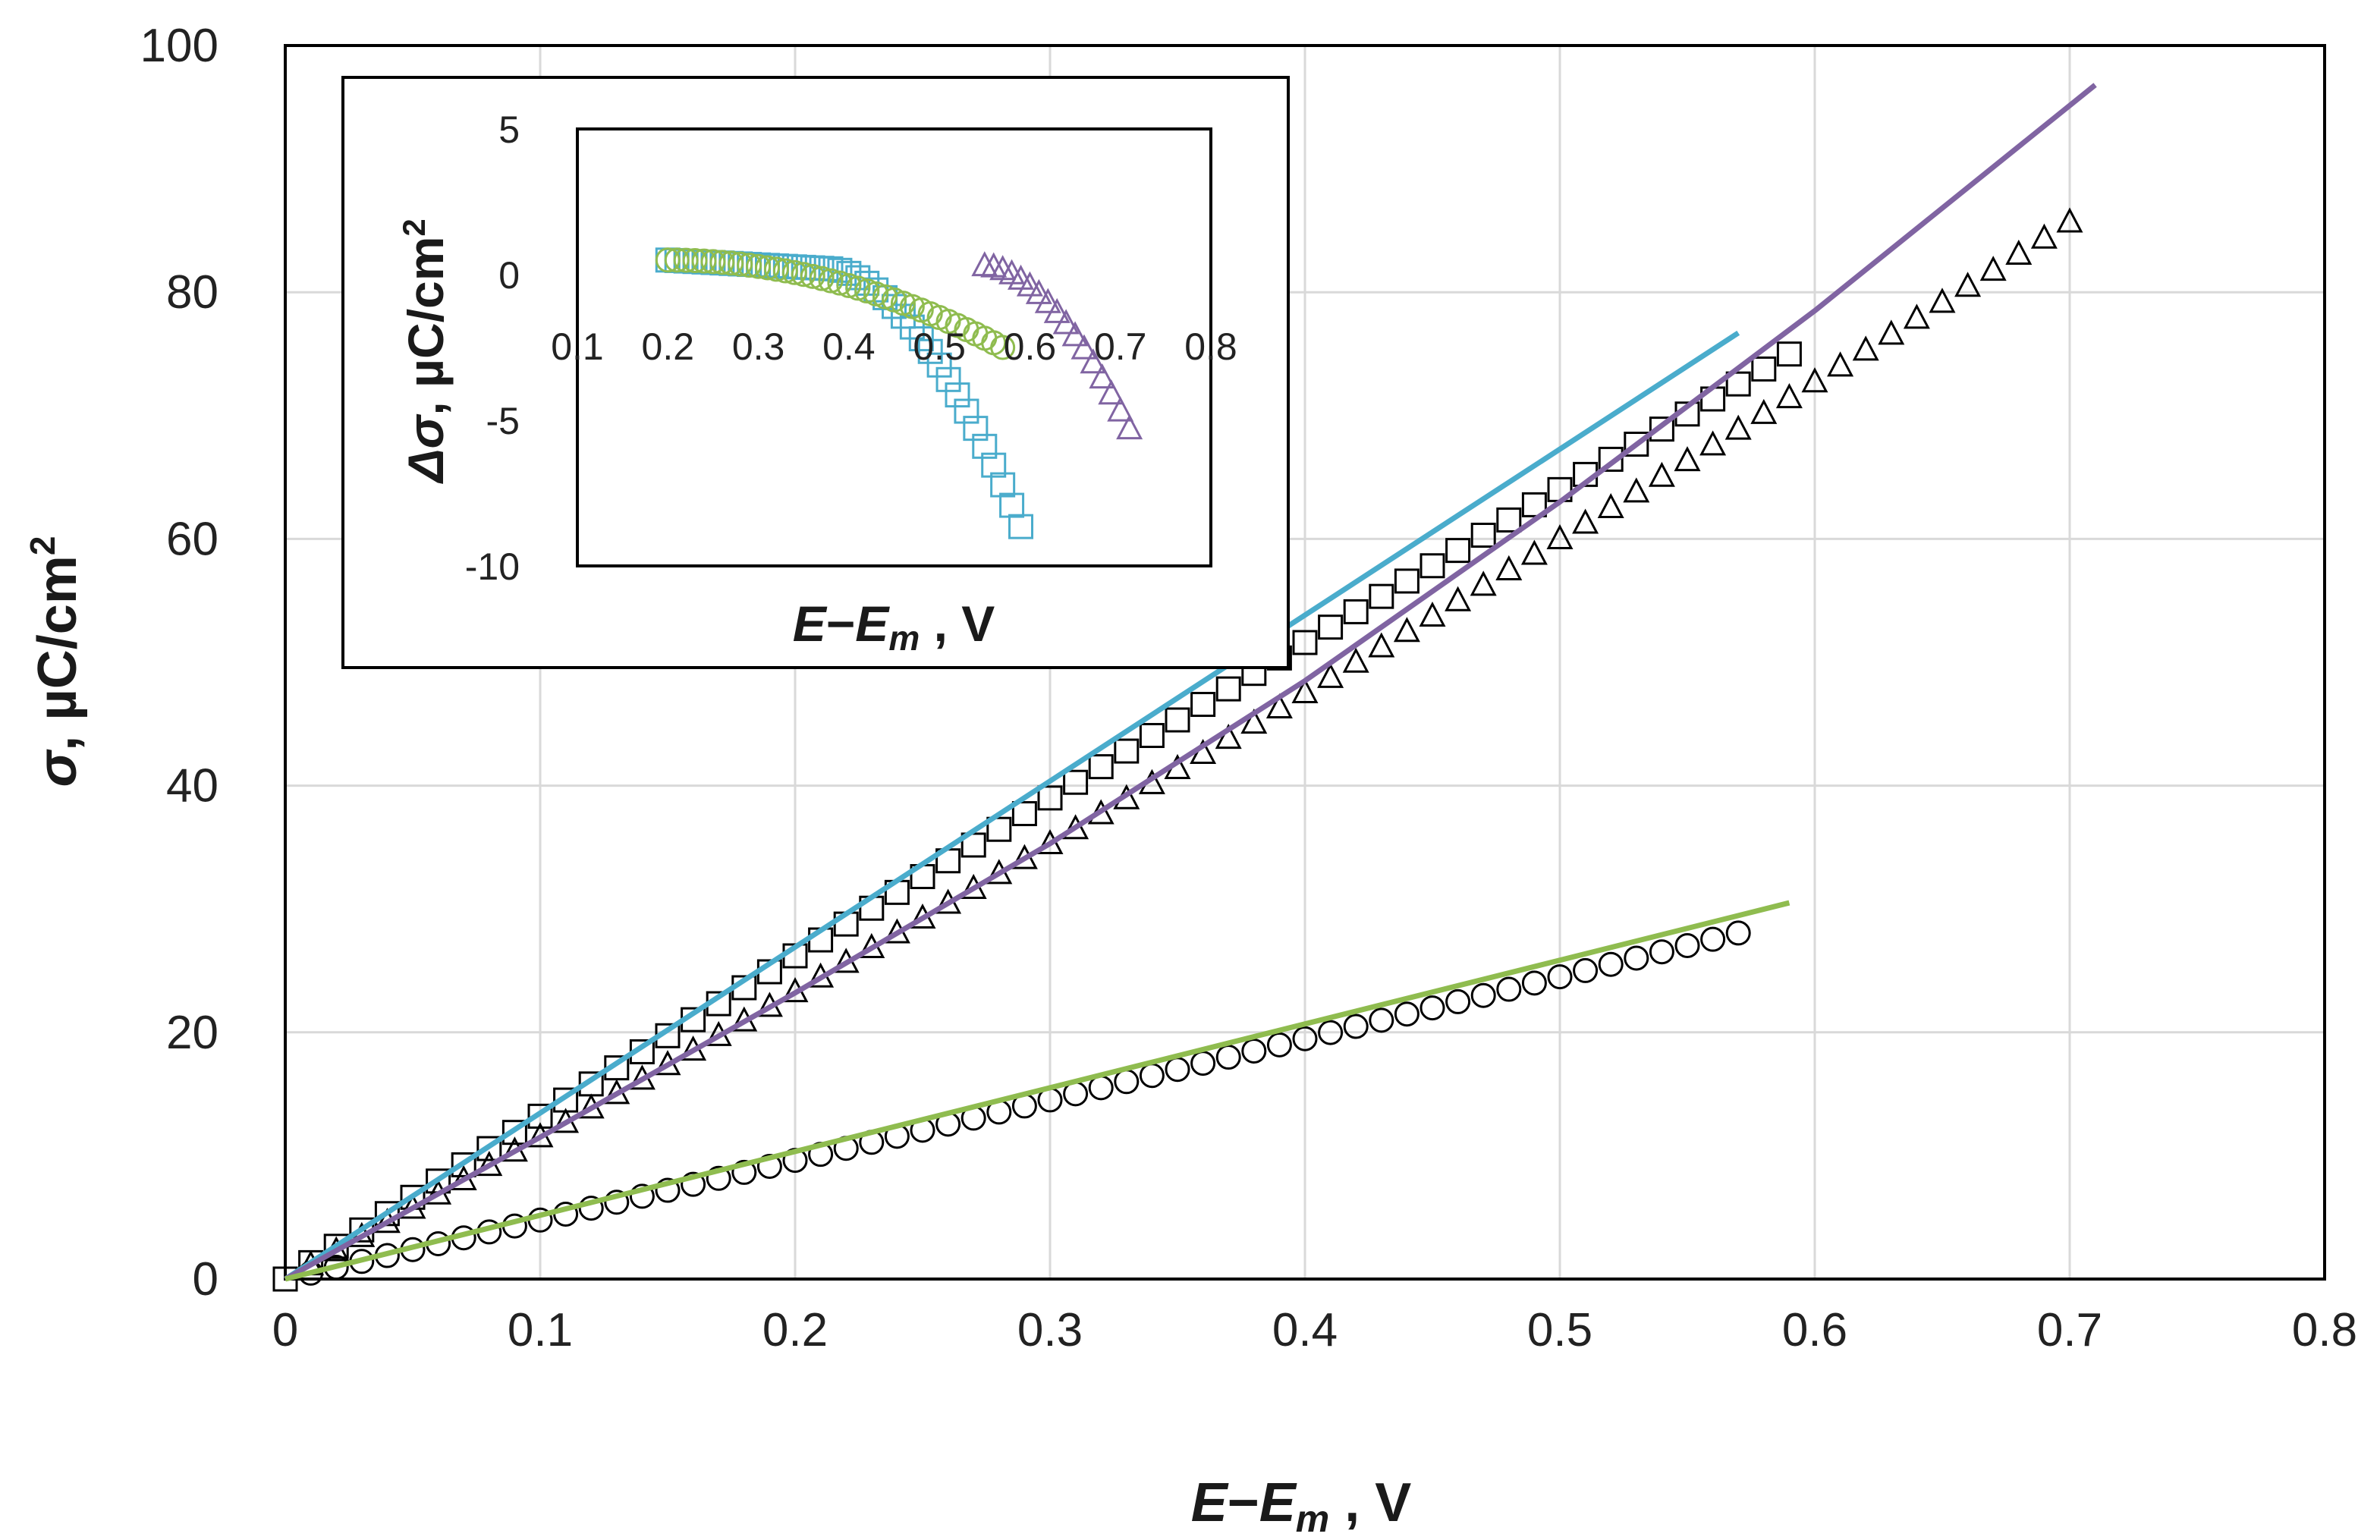  What do you see at coordinates (894, 627) in the screenshot?
I see `inset-x-axis-label: E−Em , V` at bounding box center [894, 627].